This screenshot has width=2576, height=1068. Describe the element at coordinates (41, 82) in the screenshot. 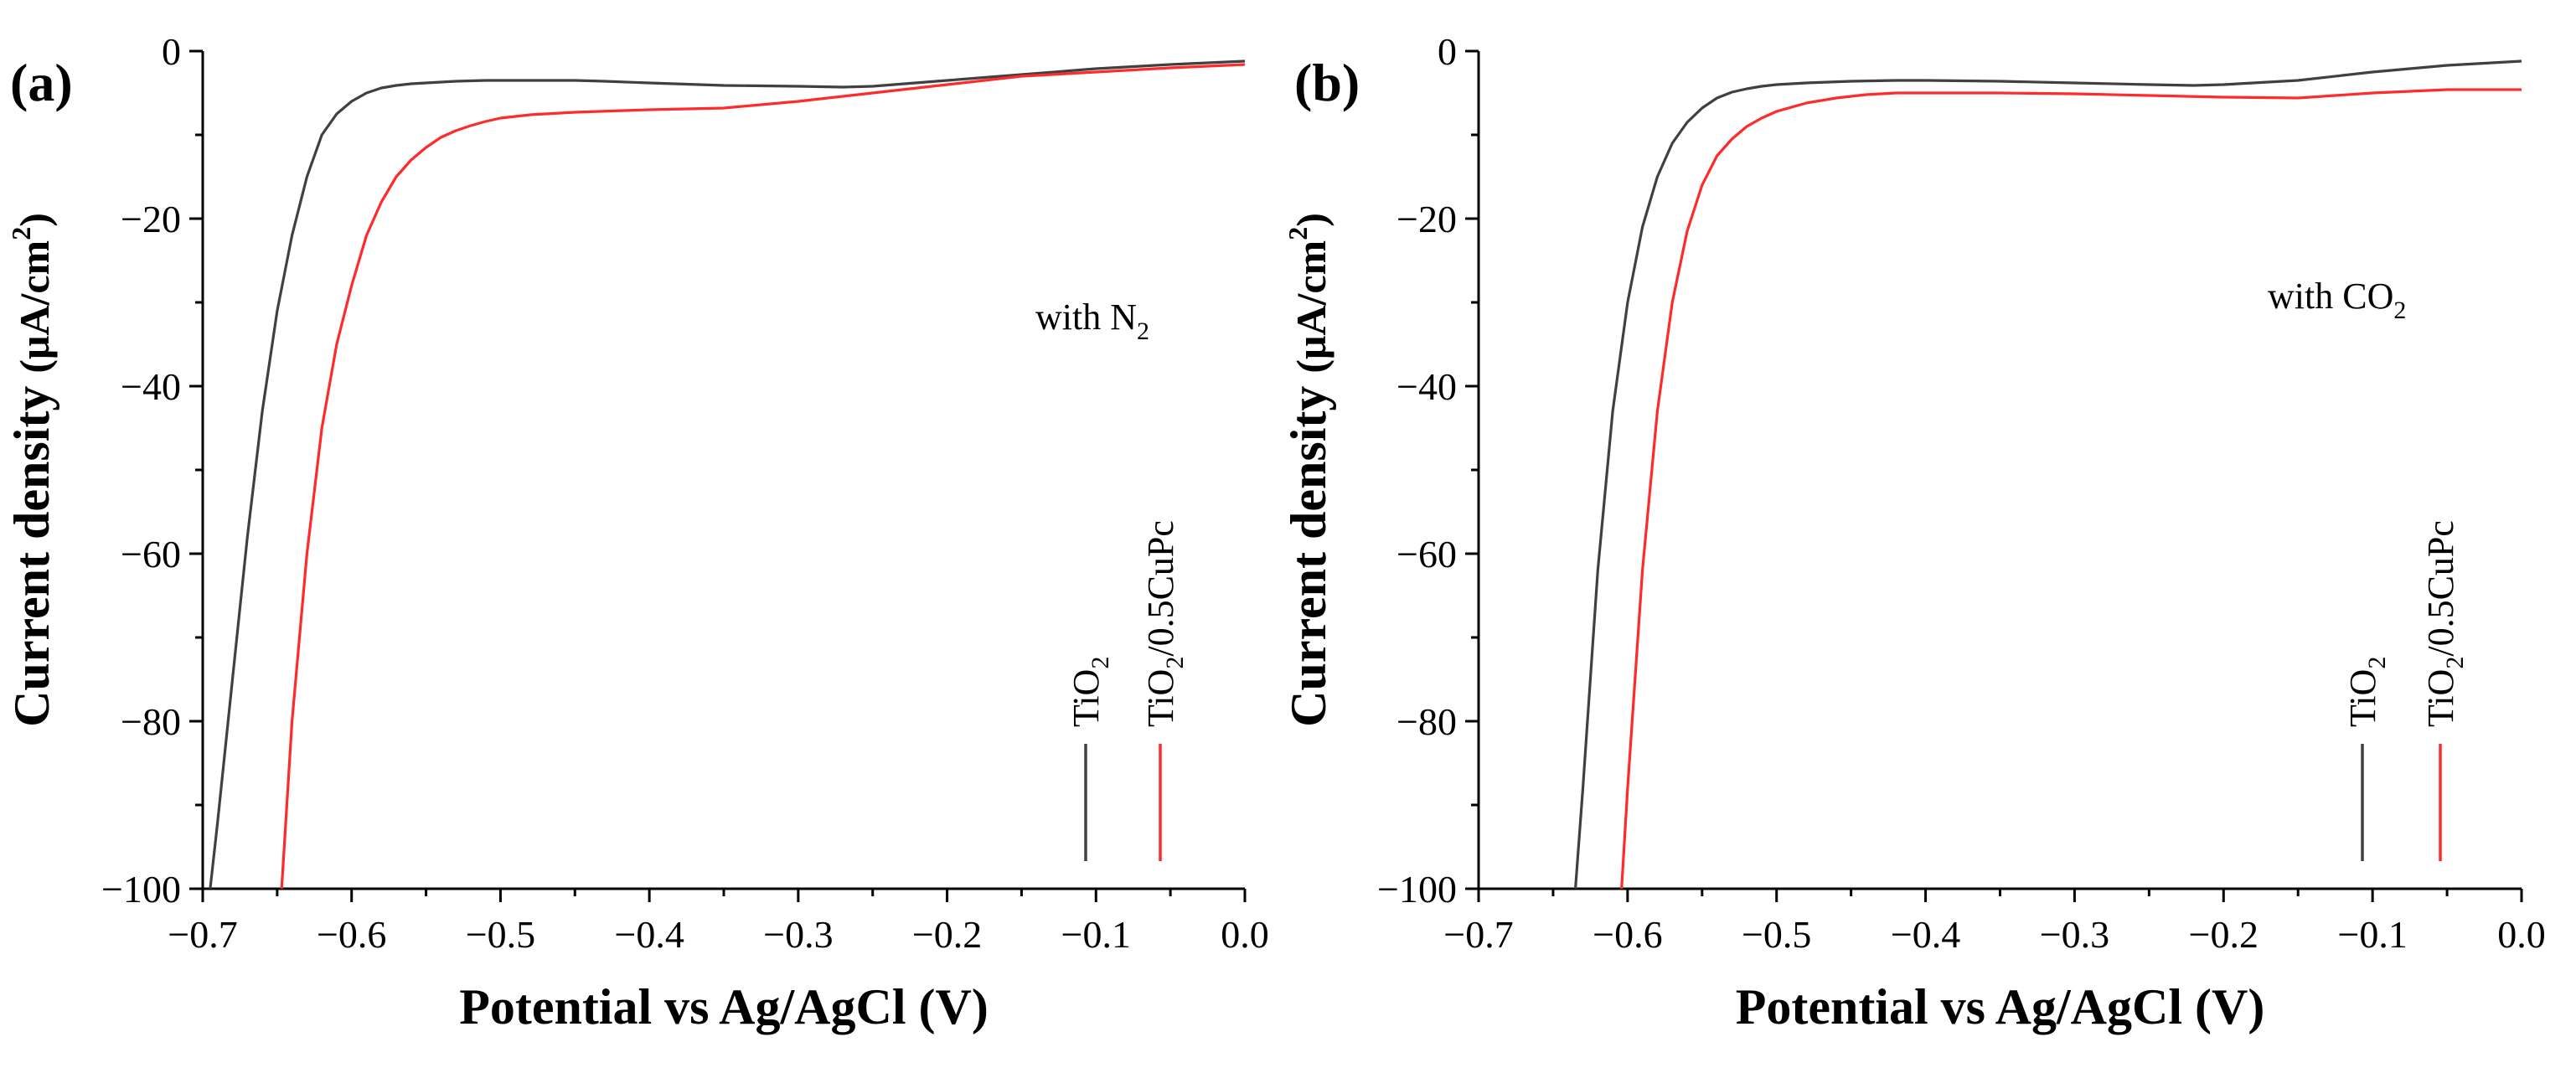

I see `panel-label: (a)` at that location.